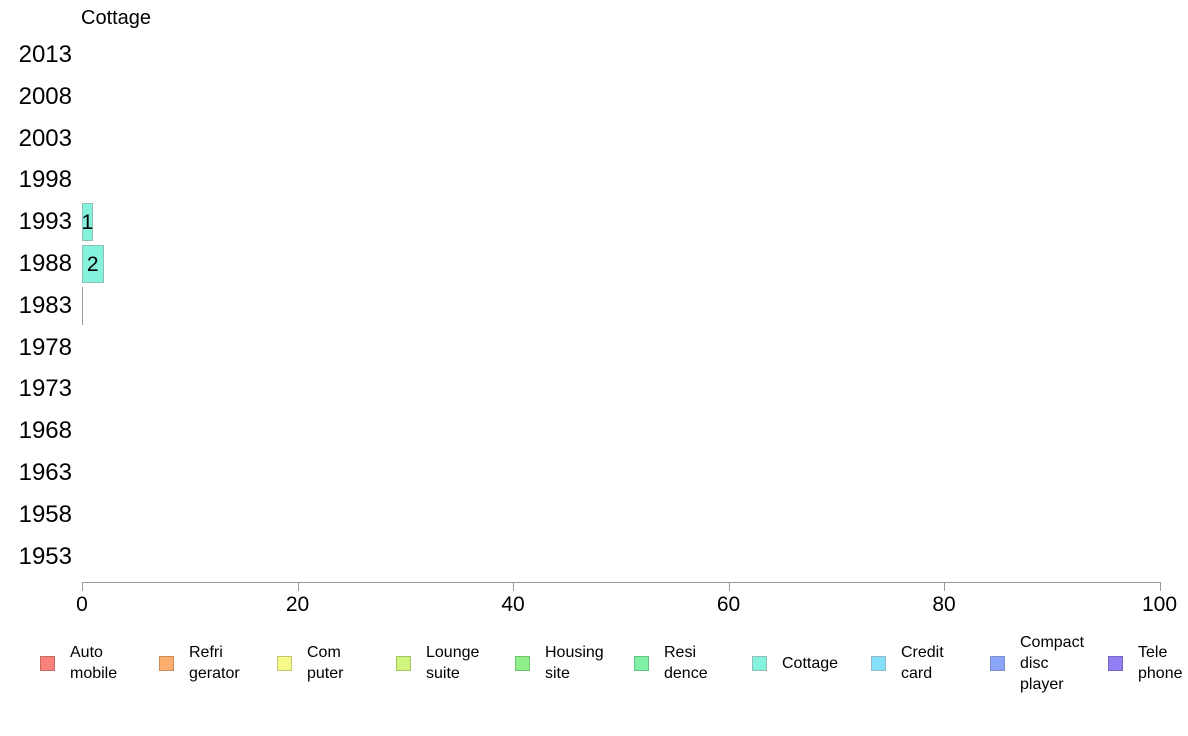  Describe the element at coordinates (728, 604) in the screenshot. I see `x-axis-tick-label: 60` at that location.